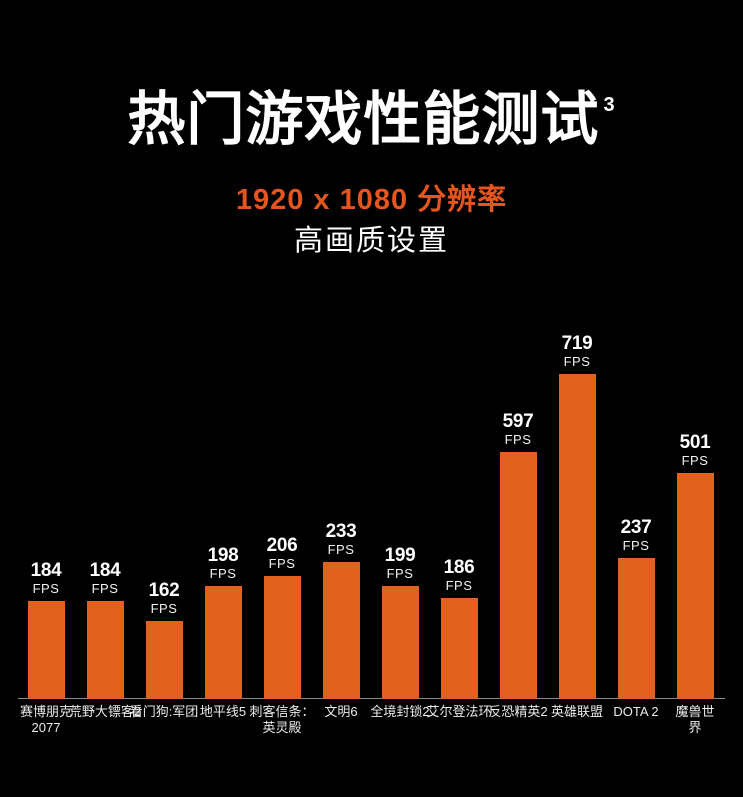  I want to click on bar-value-label: 501 FPS, so click(695, 450).